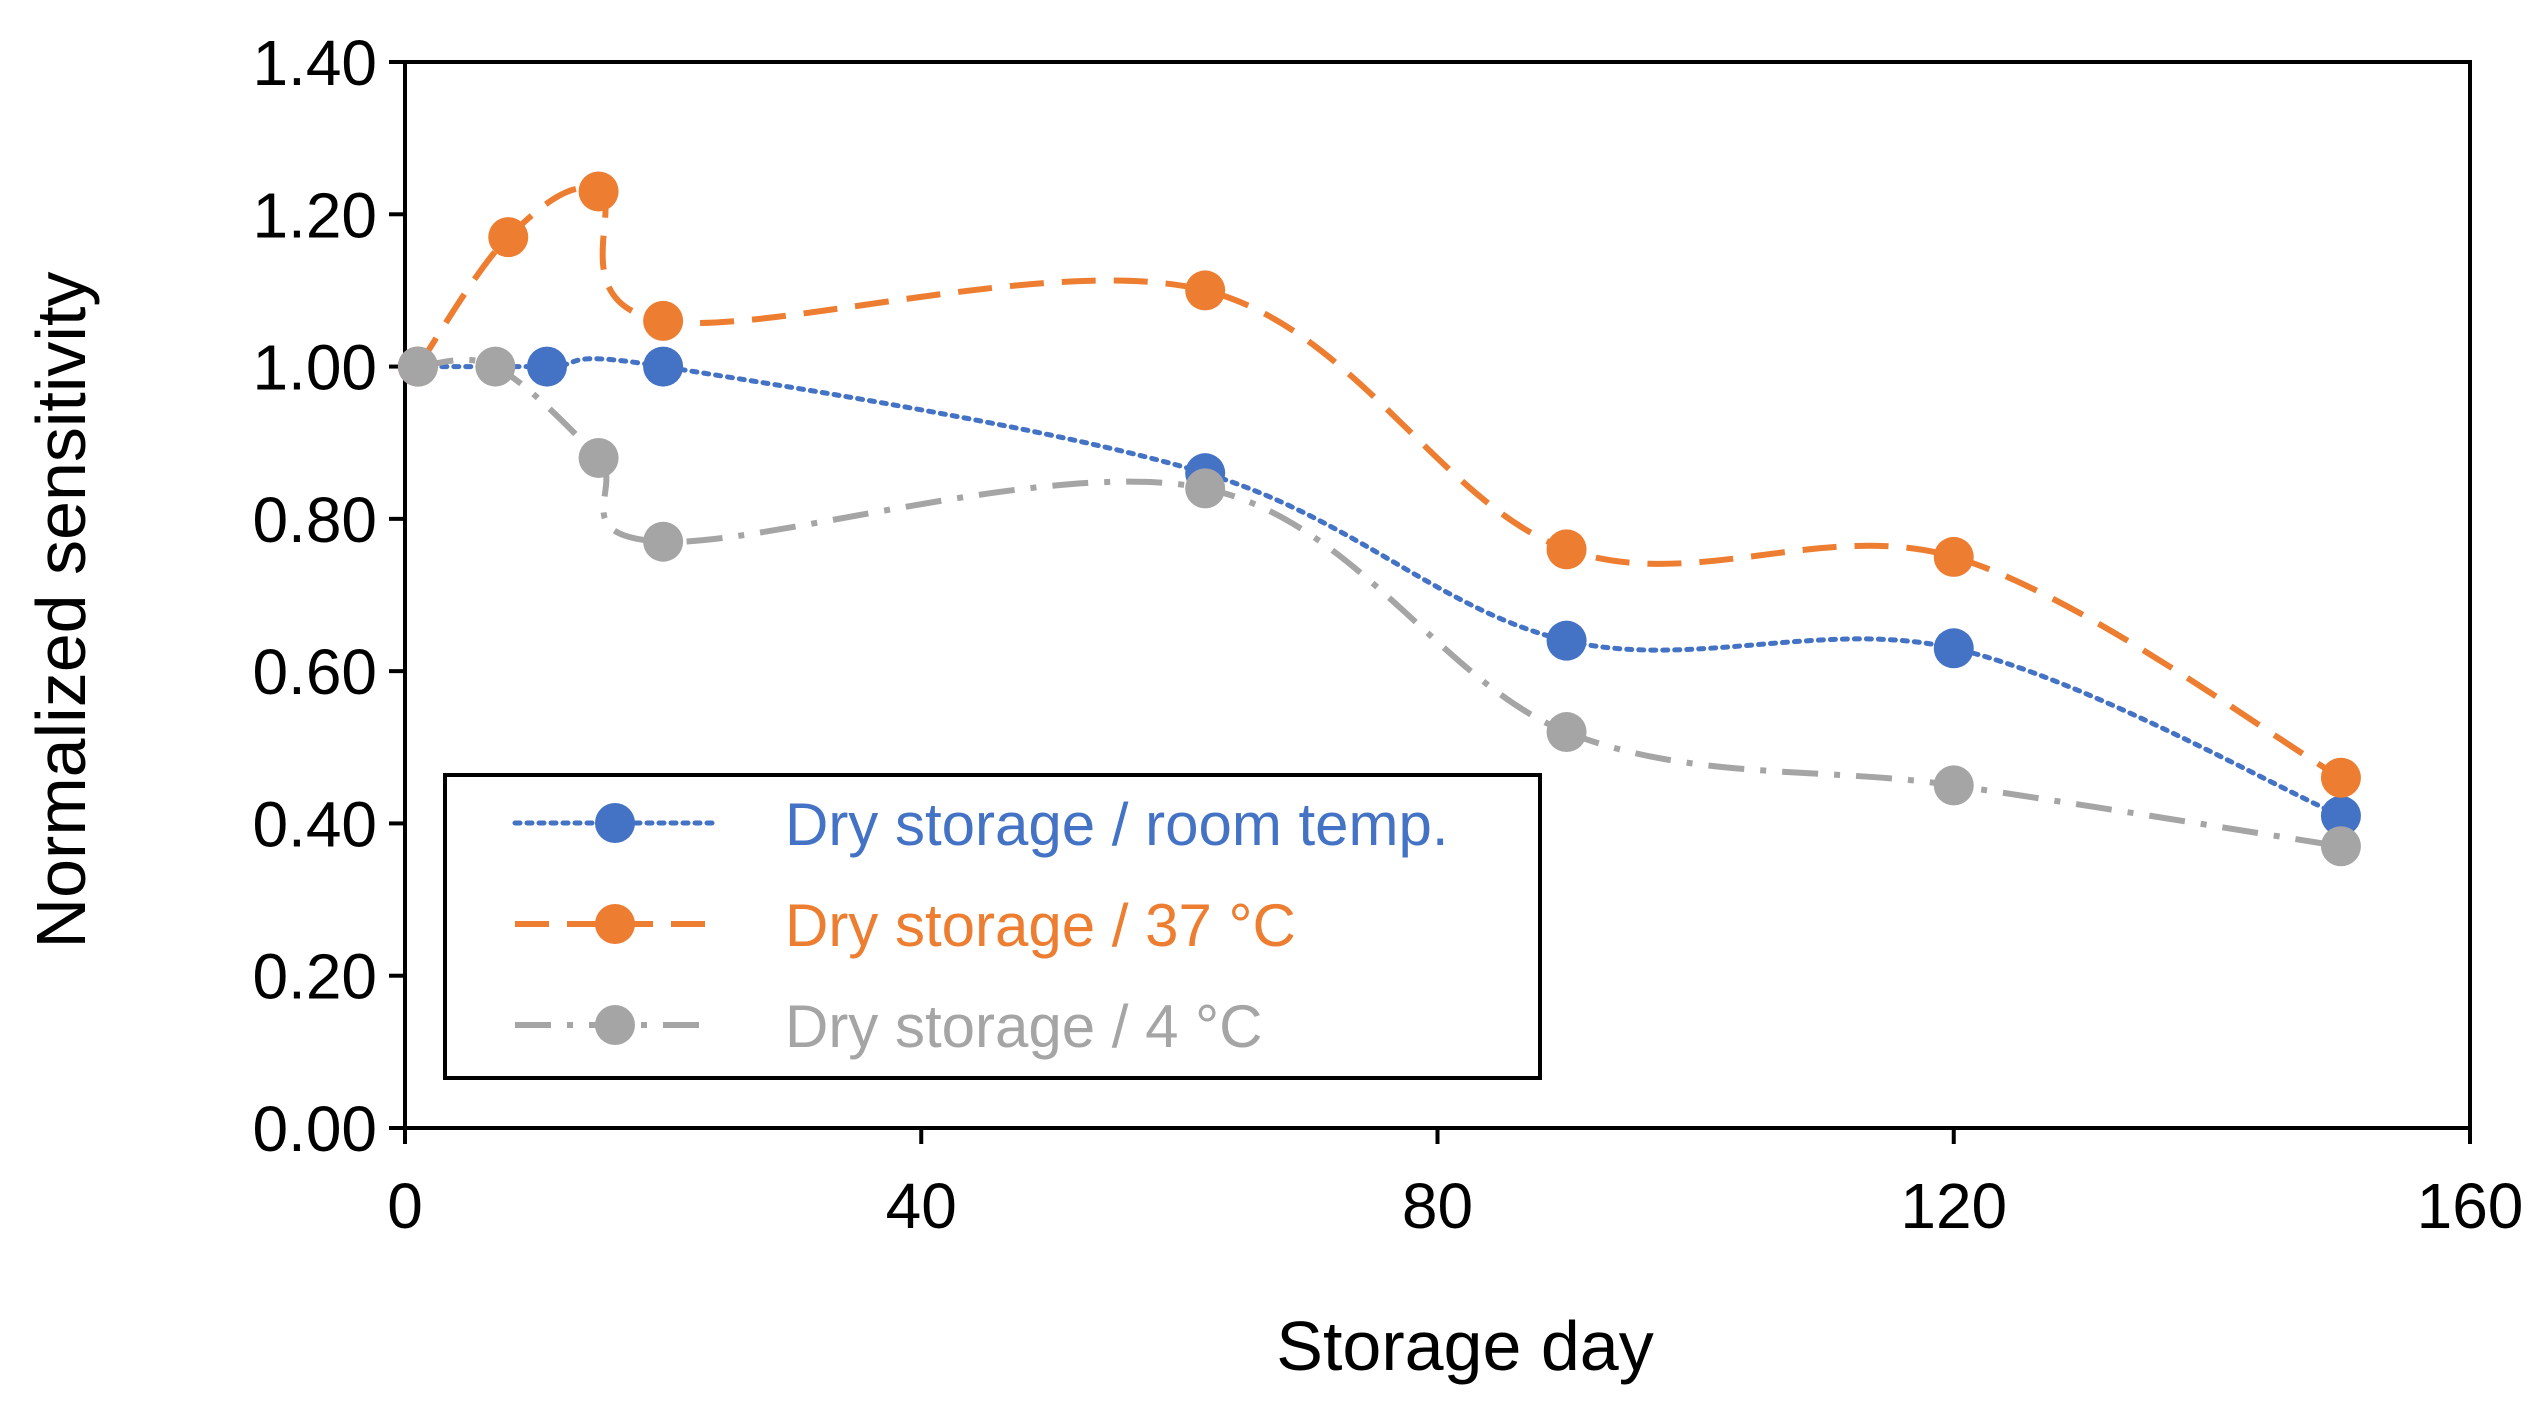  I want to click on legend-label-2: Dry storage / 37 °C, so click(1040, 925).